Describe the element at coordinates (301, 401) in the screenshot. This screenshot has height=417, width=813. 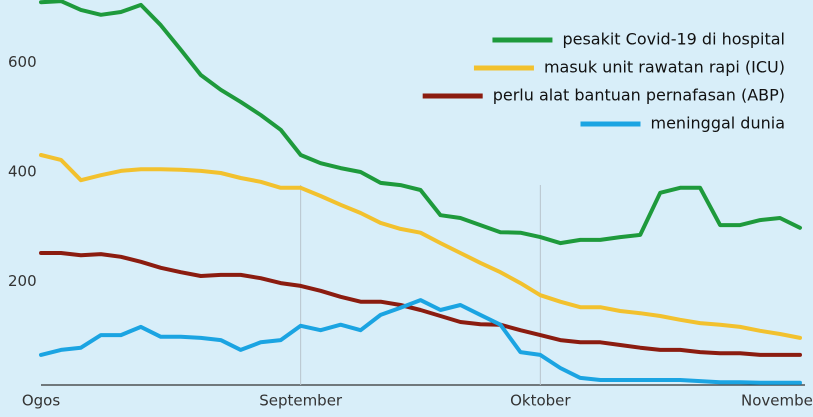
I see `x-tick-label: September` at that location.